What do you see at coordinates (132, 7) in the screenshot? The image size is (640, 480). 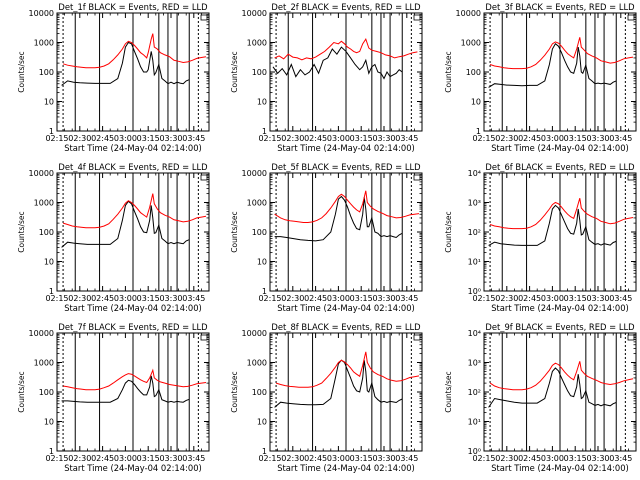 I see `panel-title: Det_1f BLACK = Events, RED = LLD` at bounding box center [132, 7].